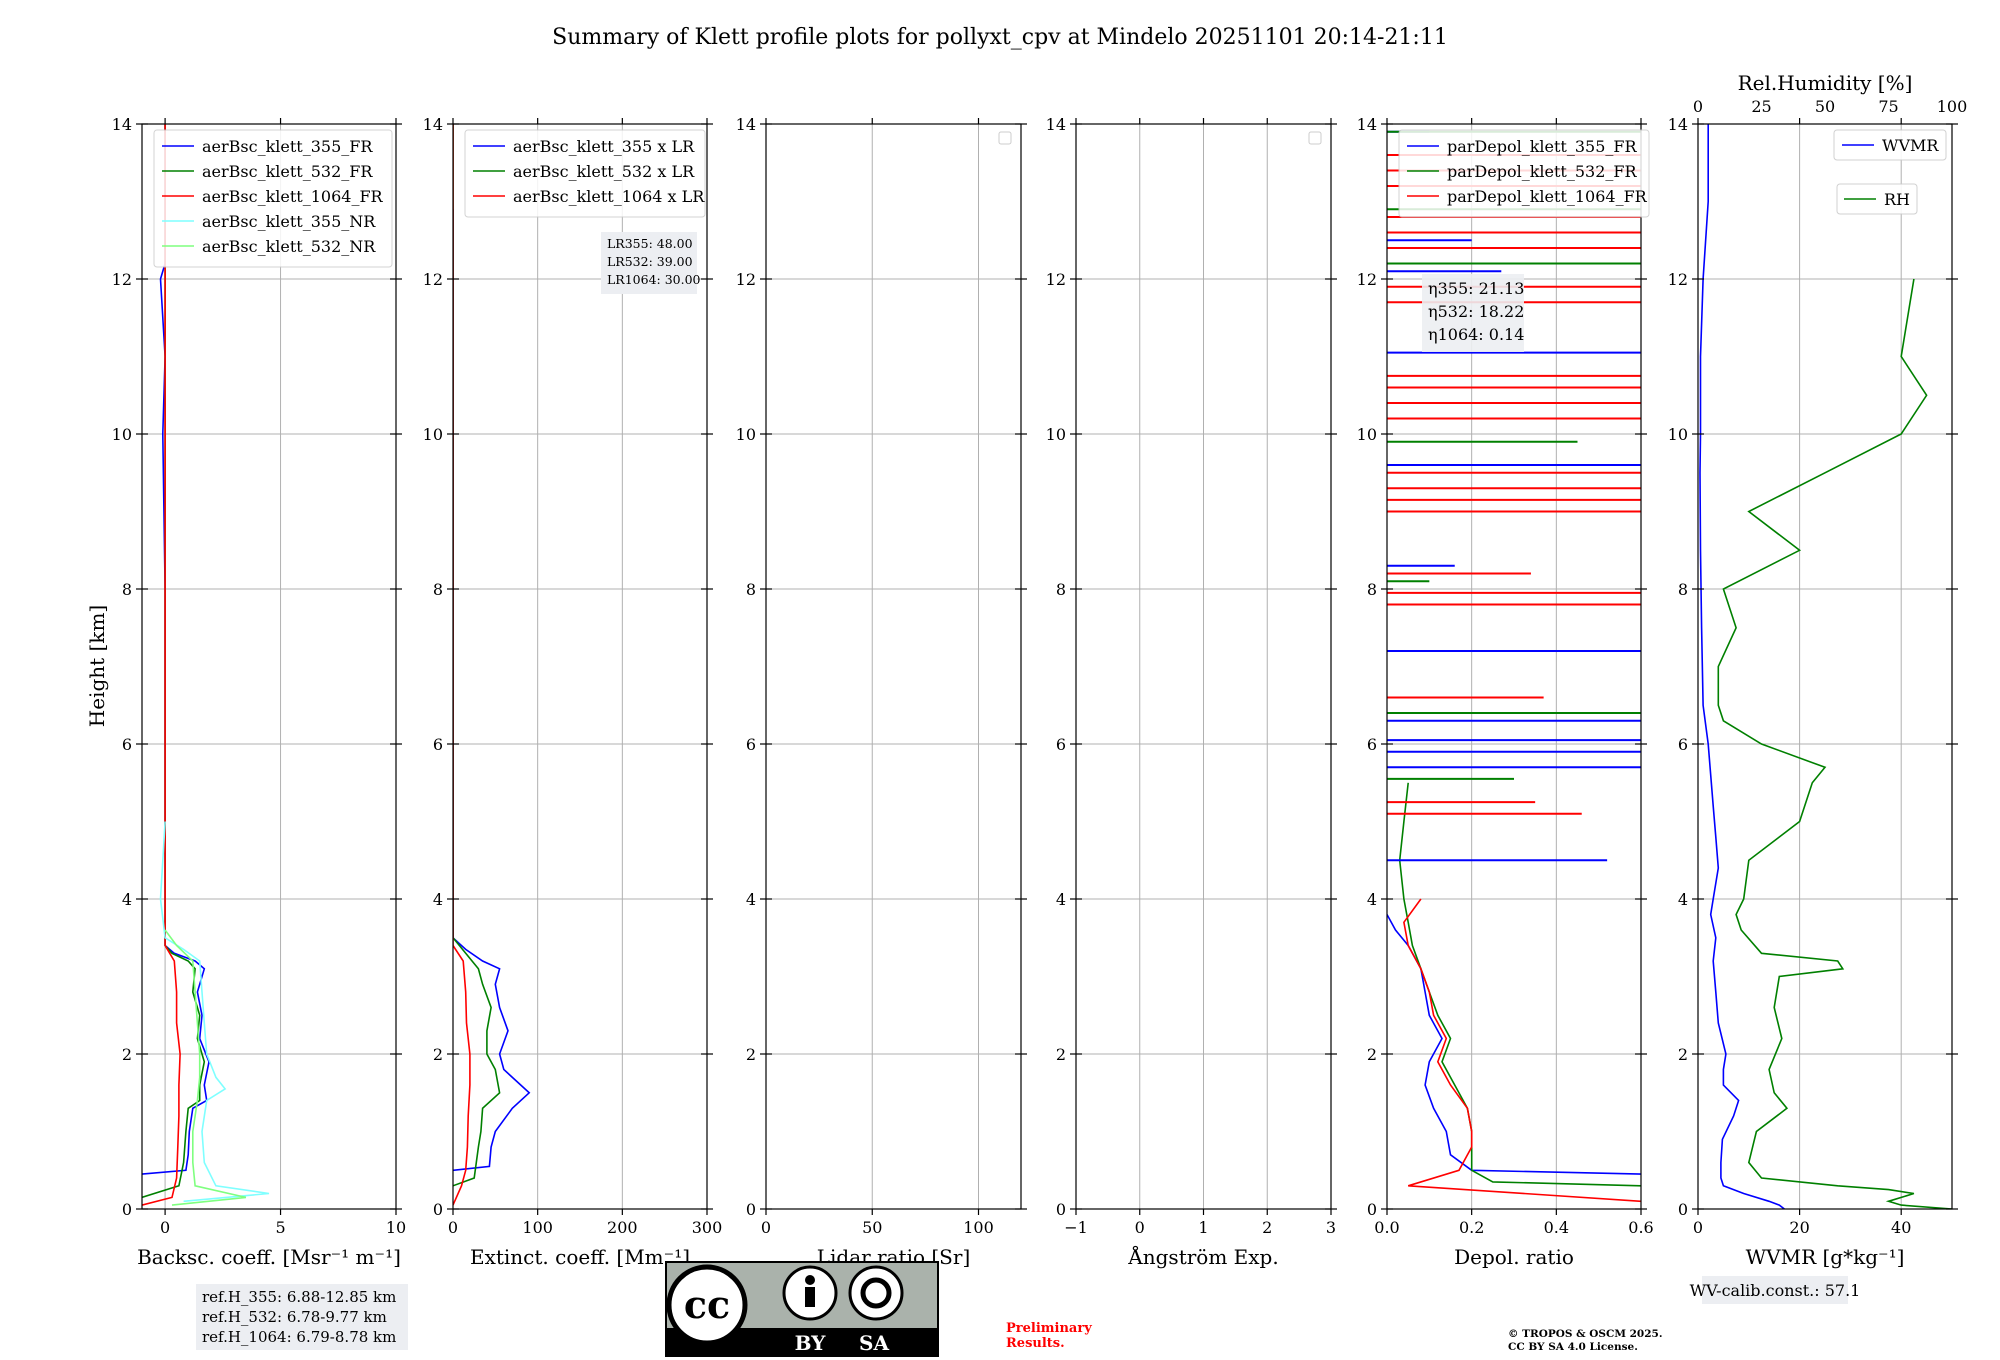 The height and width of the screenshot is (1360, 2000). What do you see at coordinates (293, 196) in the screenshot?
I see `legend-label: aerBsc_klett_1064_FR` at bounding box center [293, 196].